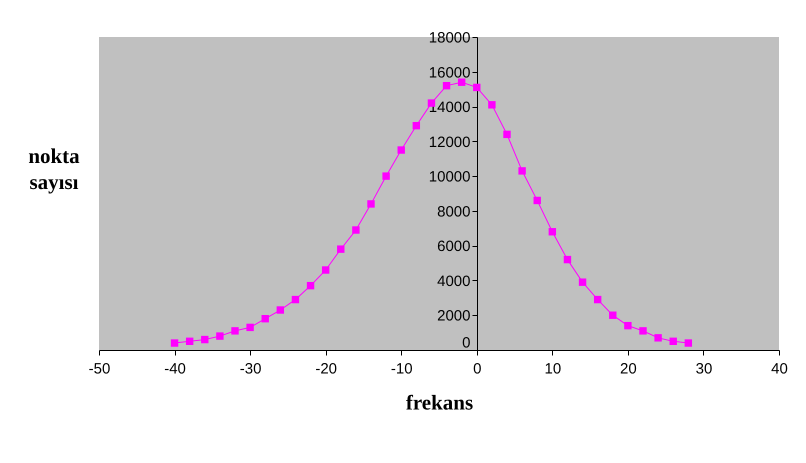 Image resolution: width=806 pixels, height=463 pixels. Describe the element at coordinates (440, 402) in the screenshot. I see `x-axis-title: frekans` at that location.